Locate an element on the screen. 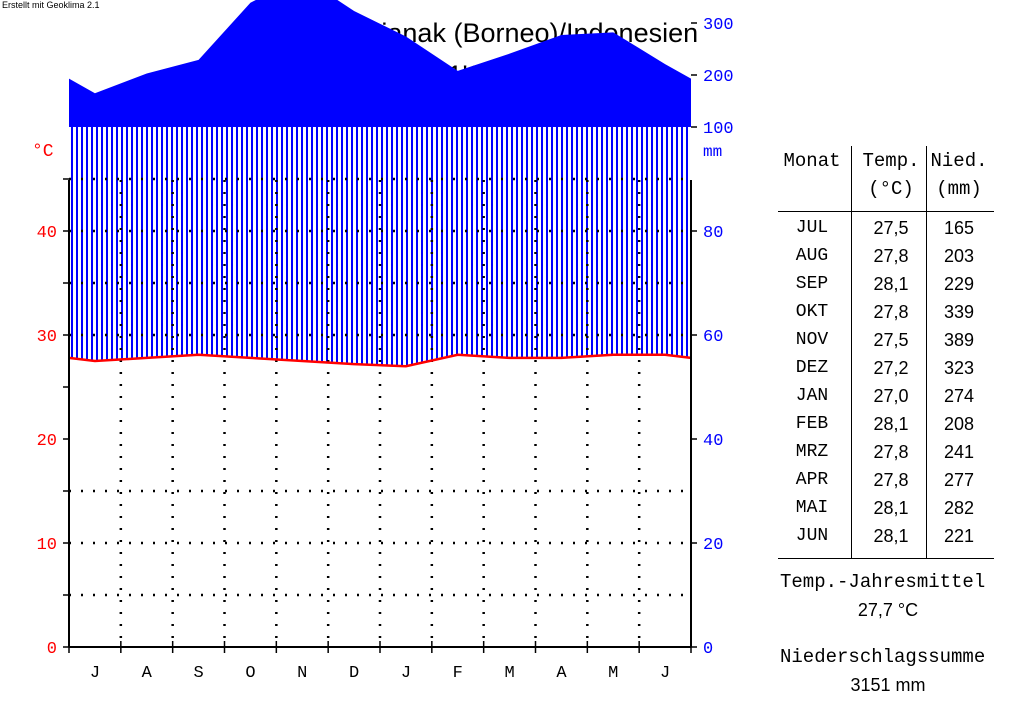 This screenshot has height=710, width=1024. right-tick-label: 300 is located at coordinates (718, 25).